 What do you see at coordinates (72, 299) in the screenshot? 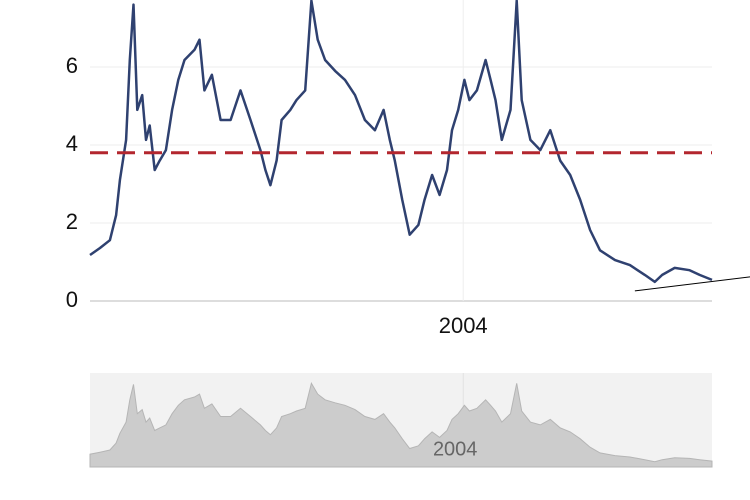
I see `y-tick-label: 0` at bounding box center [72, 299].